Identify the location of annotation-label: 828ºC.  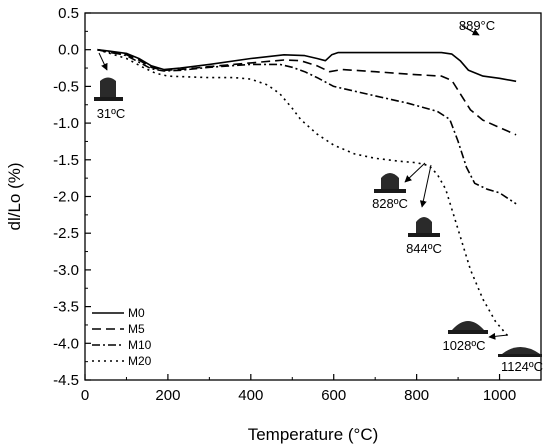
(390, 203).